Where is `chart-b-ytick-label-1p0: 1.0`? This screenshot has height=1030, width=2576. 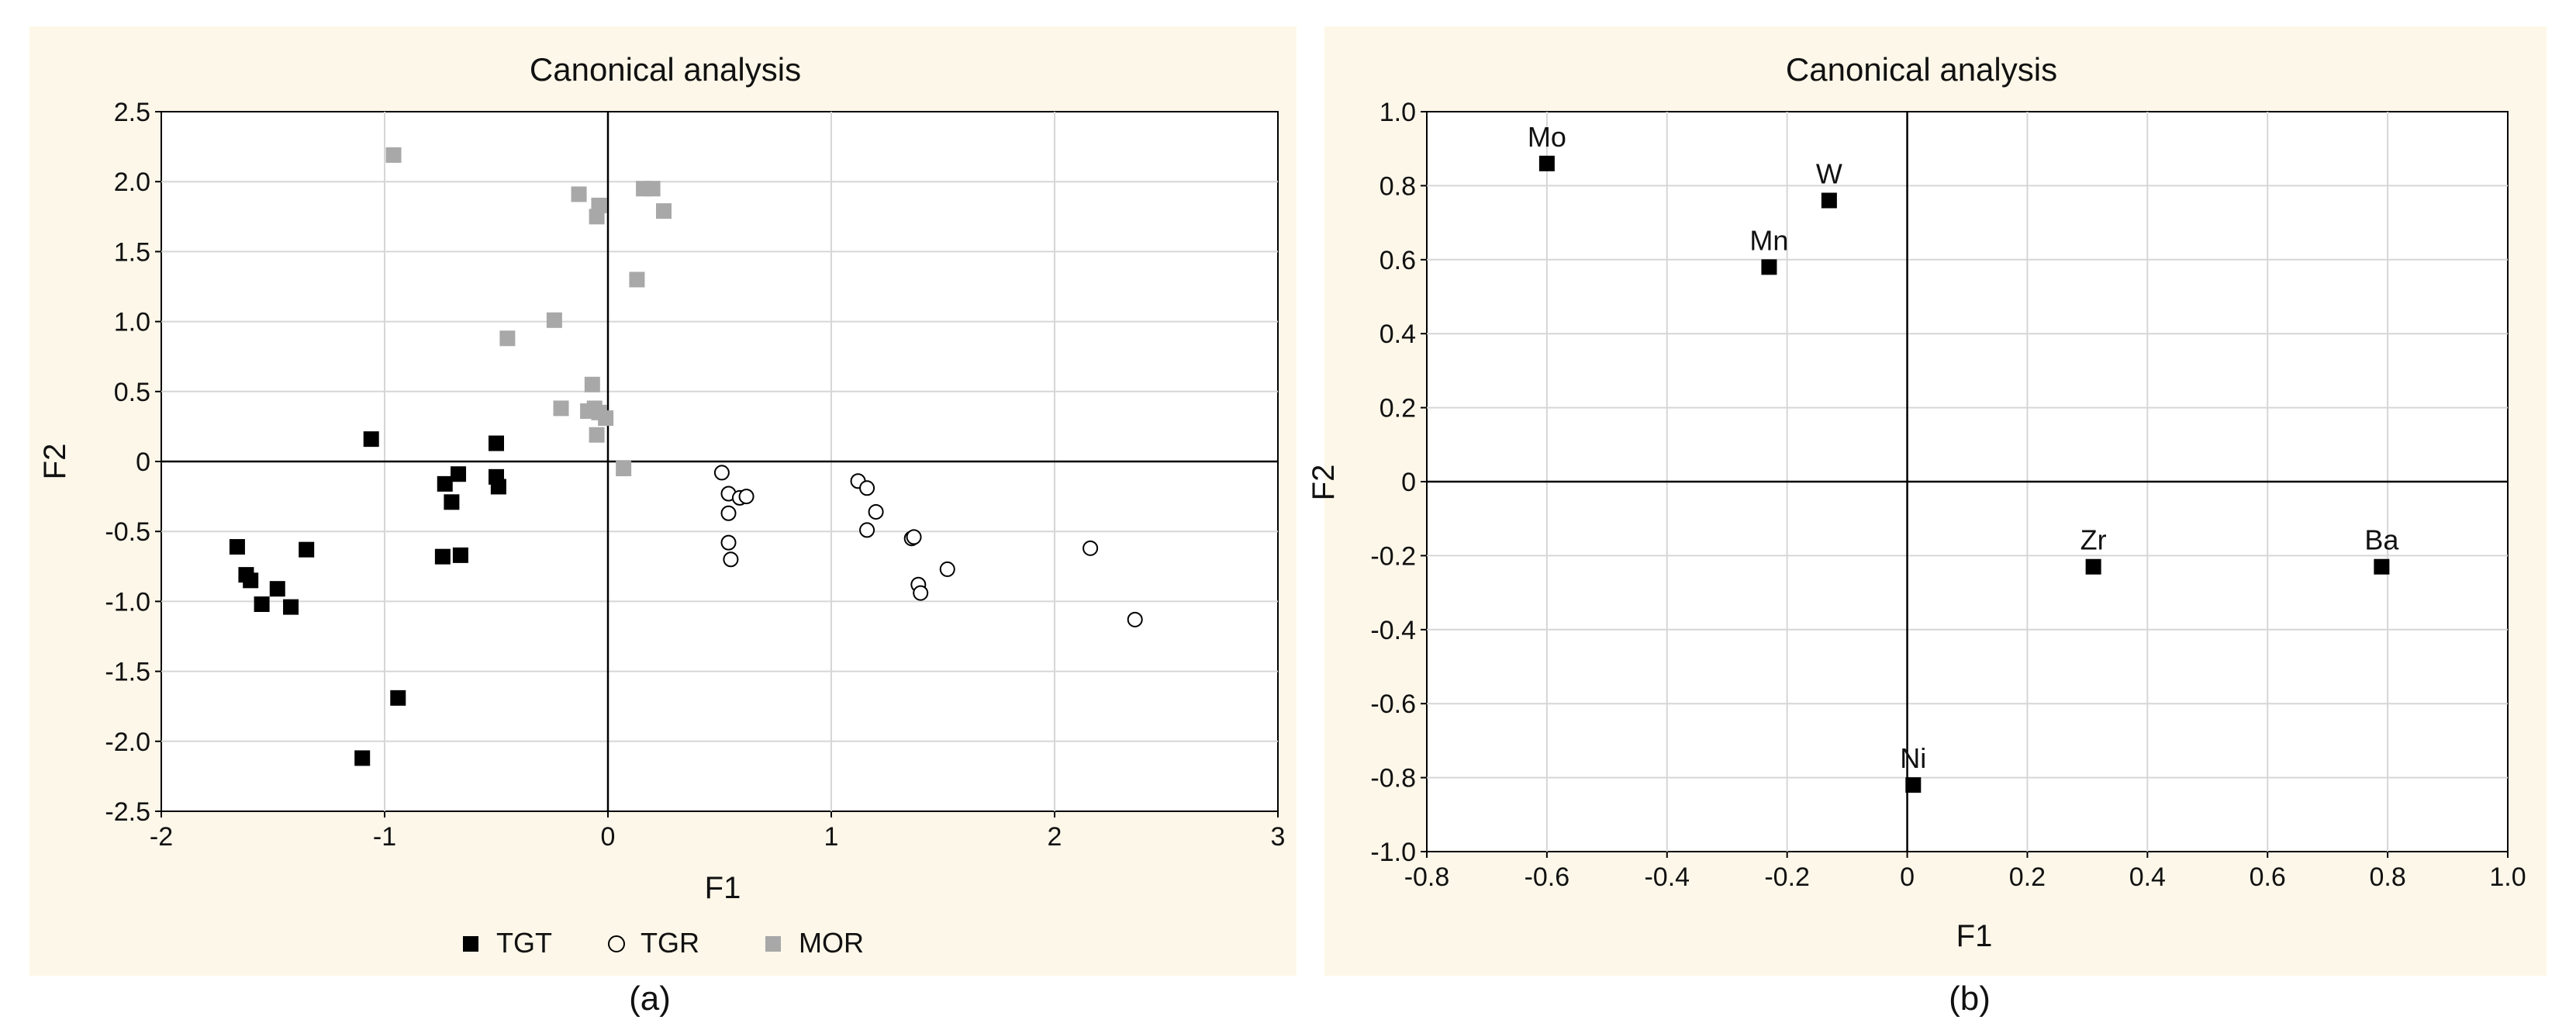 chart-b-ytick-label-1p0: 1.0 is located at coordinates (1398, 112).